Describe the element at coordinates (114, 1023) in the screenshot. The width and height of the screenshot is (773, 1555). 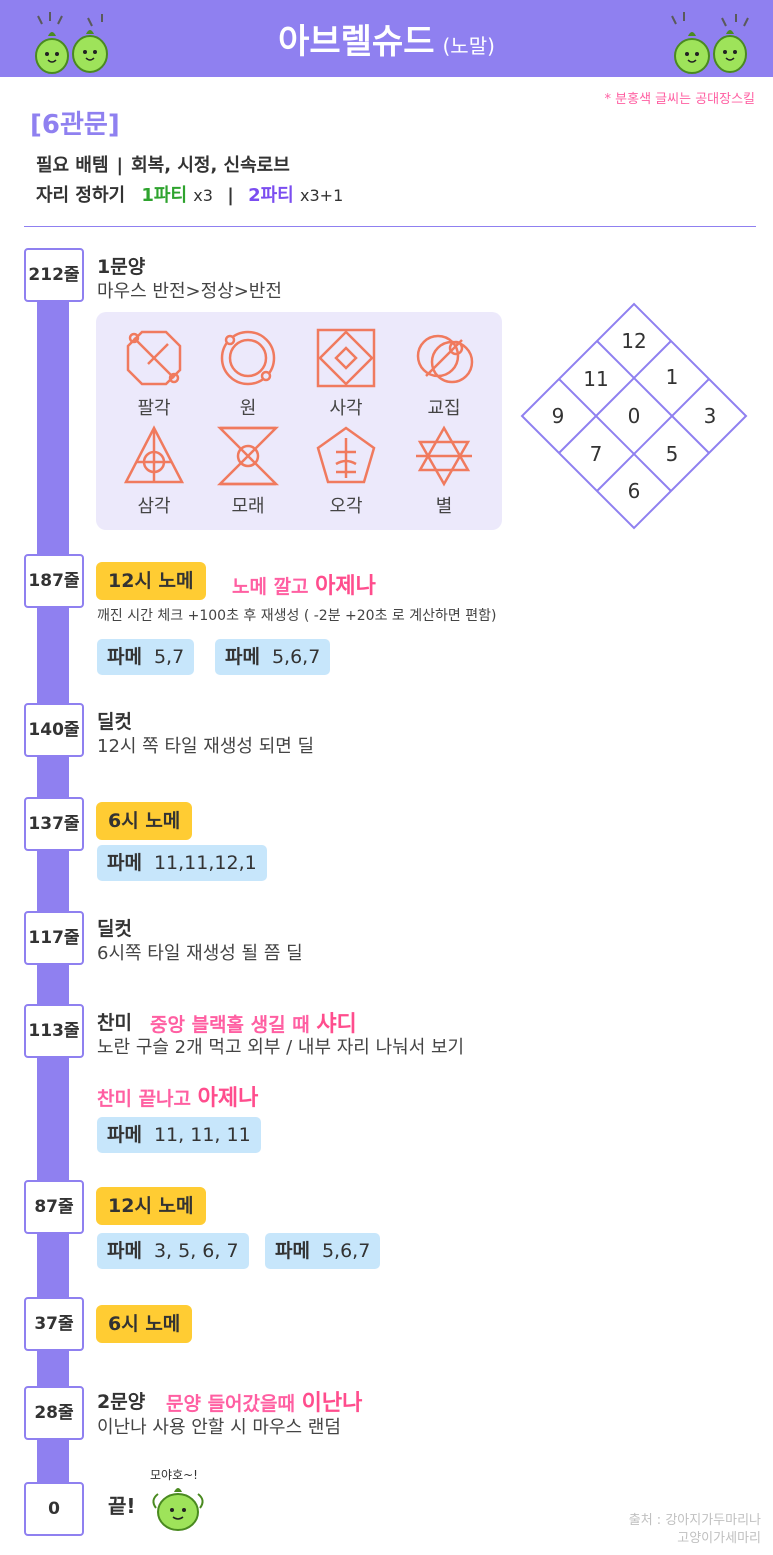
I see `step-title: 찬미` at that location.